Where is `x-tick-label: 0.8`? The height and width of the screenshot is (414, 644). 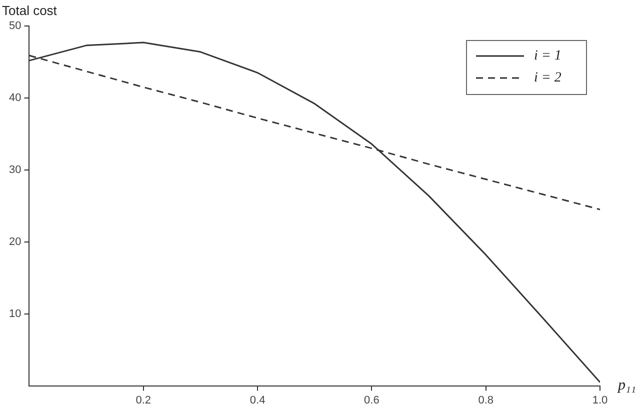
x-tick-label: 0.8 is located at coordinates (486, 400).